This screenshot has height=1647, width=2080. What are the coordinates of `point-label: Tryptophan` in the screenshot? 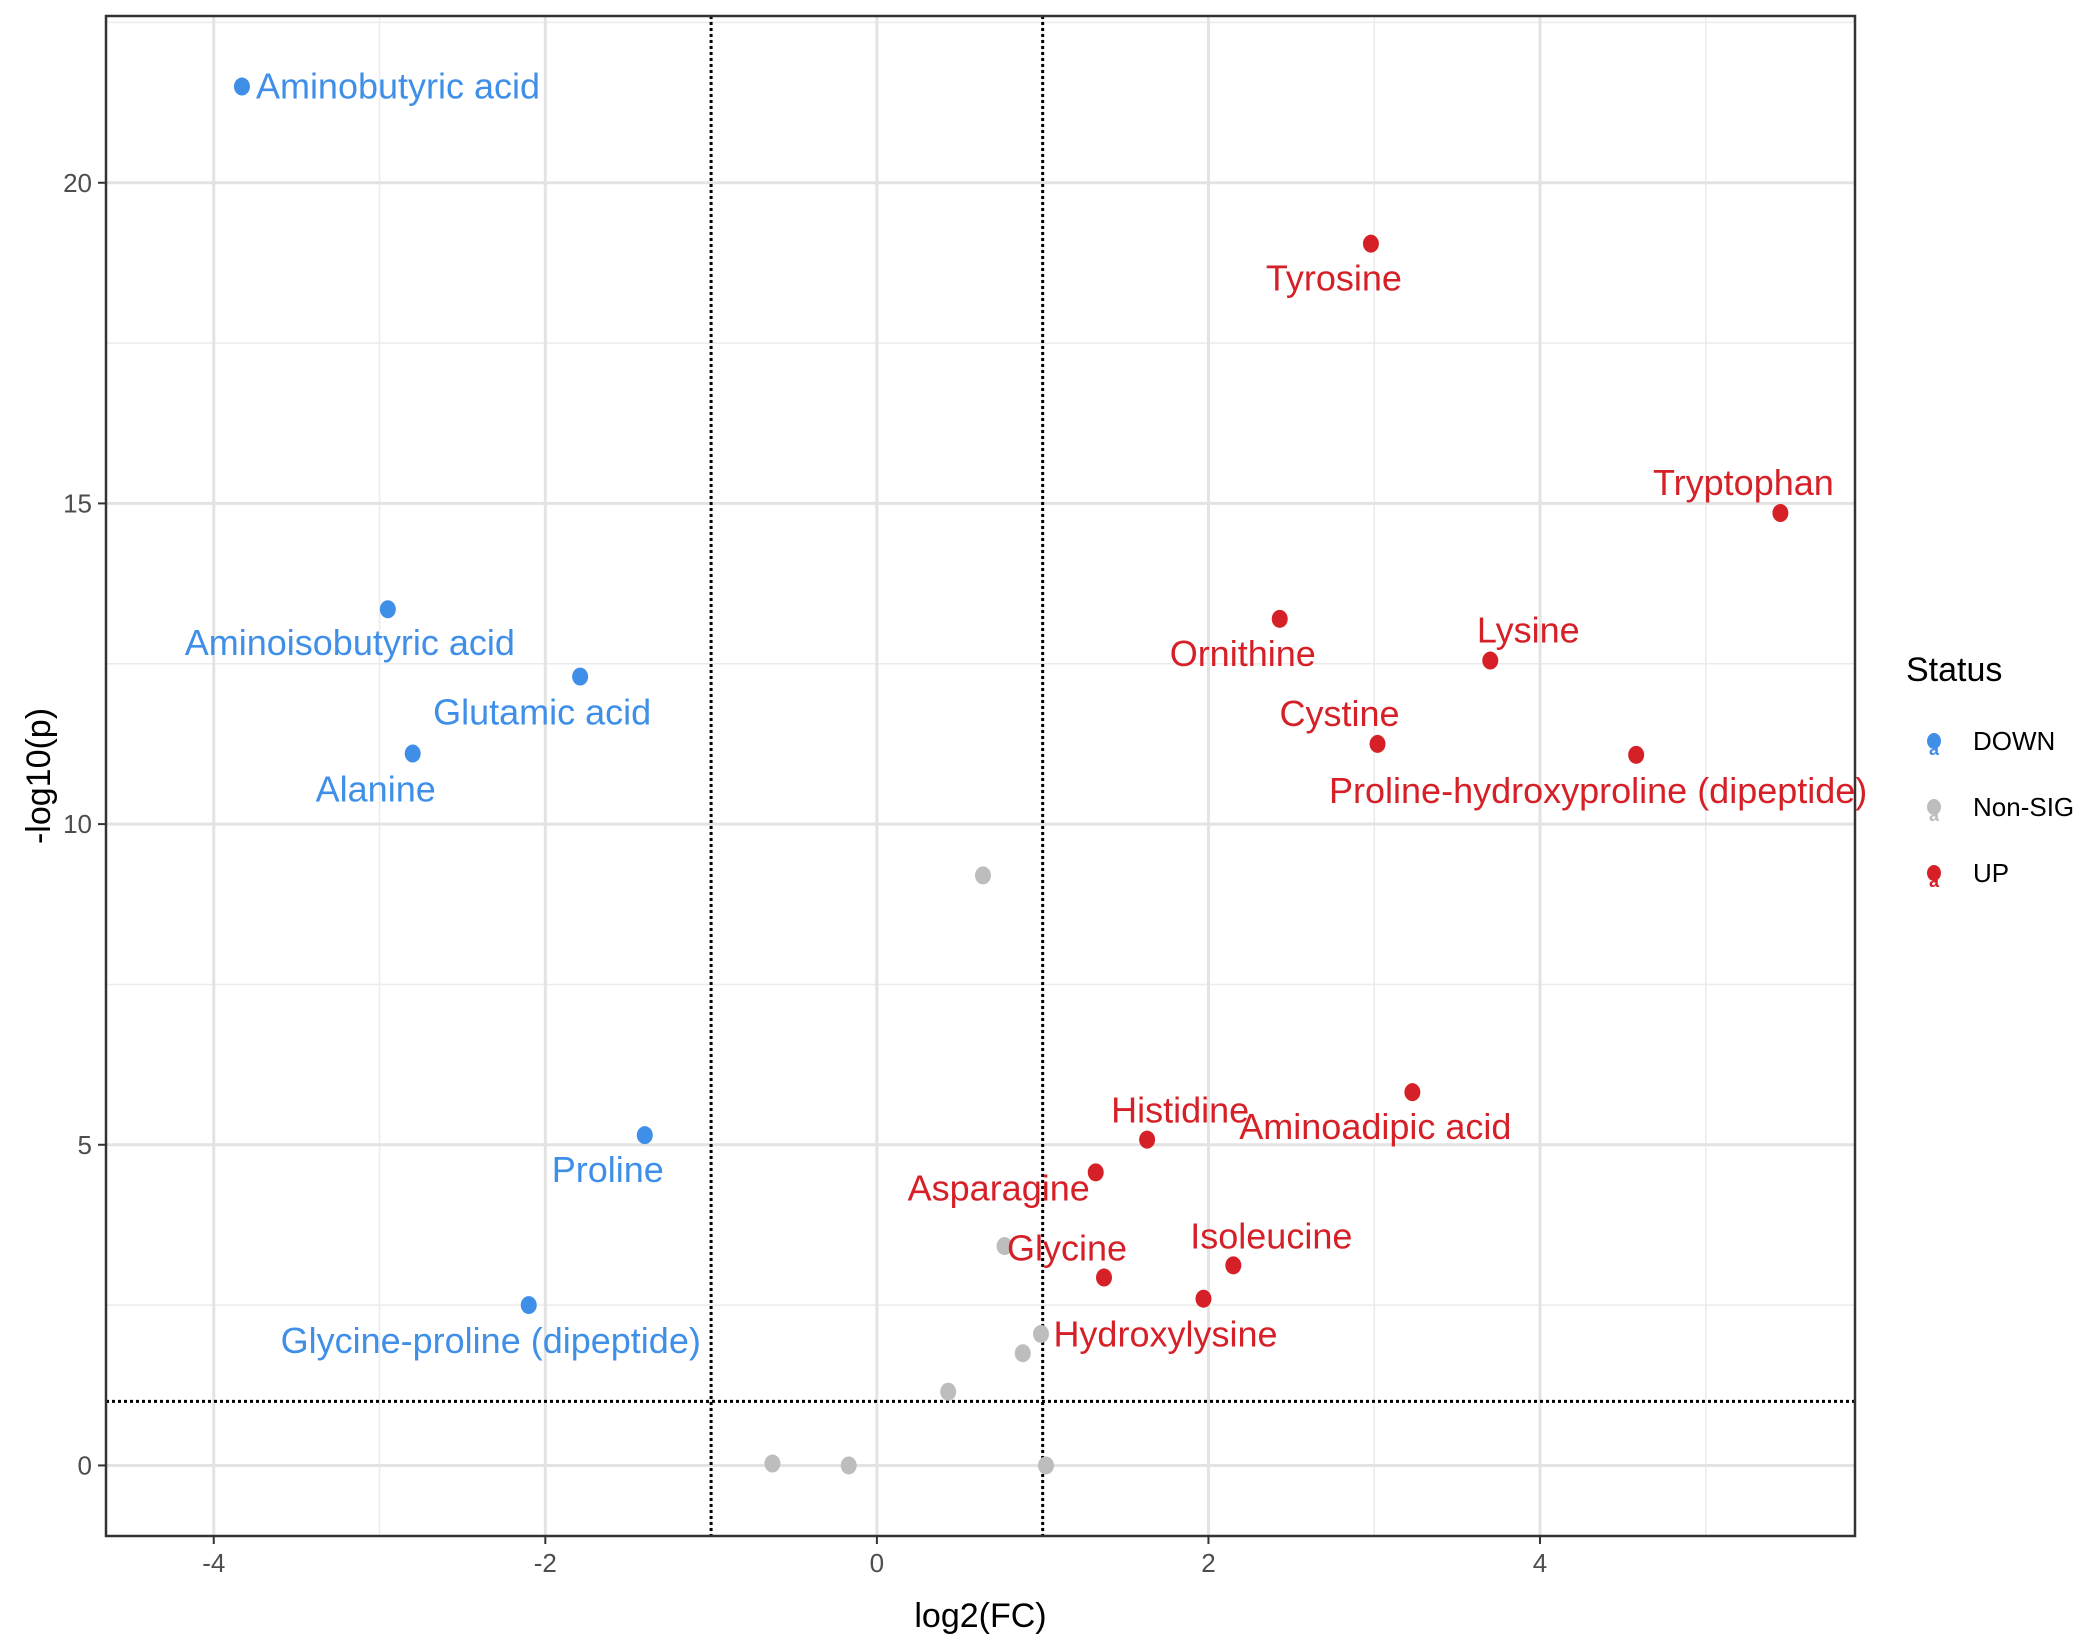 It's located at (1743, 482).